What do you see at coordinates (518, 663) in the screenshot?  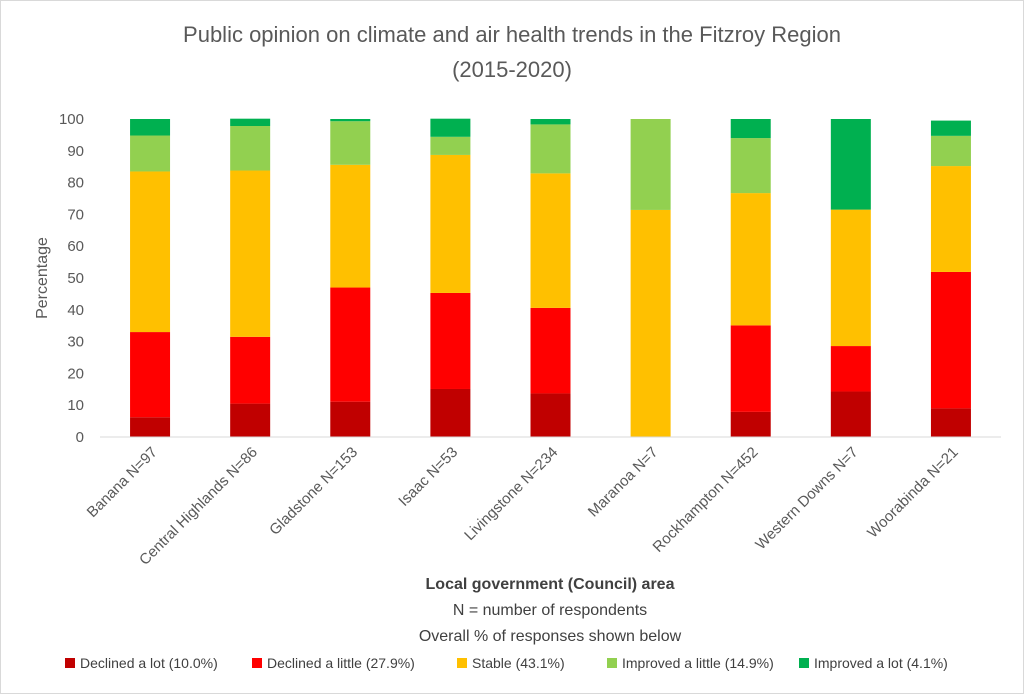 I see `legend-label: Stable (43.1%)` at bounding box center [518, 663].